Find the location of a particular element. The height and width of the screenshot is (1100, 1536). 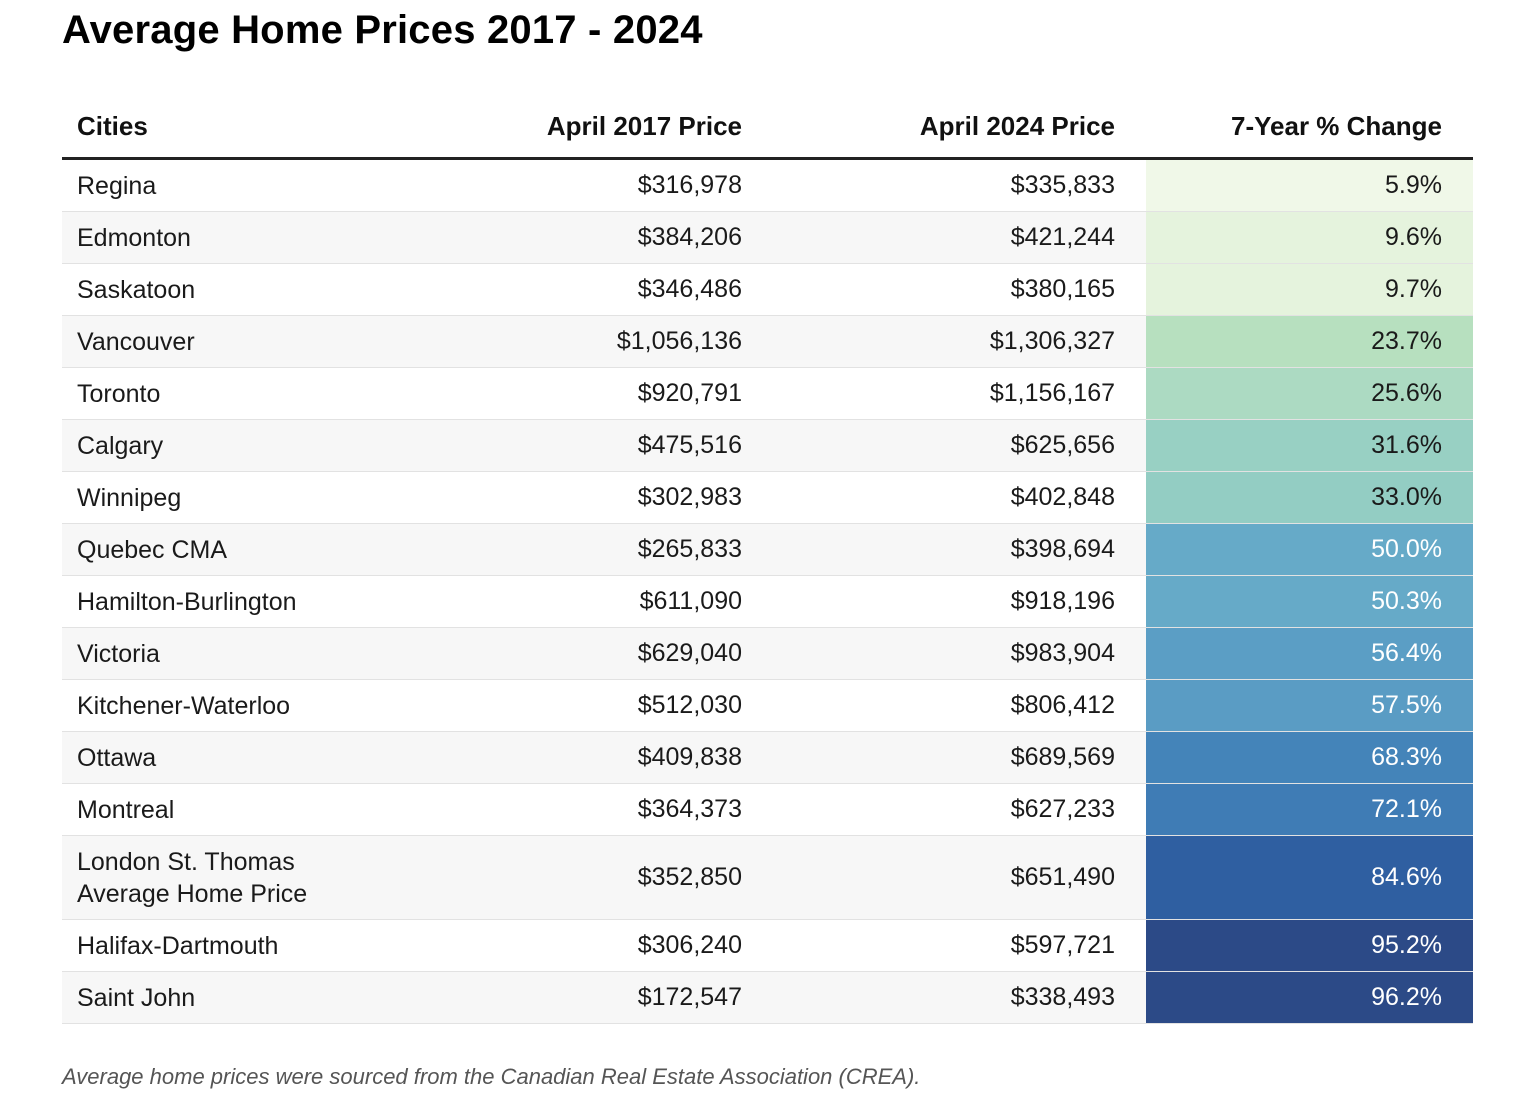

april-2017-price-cell: $352,850 is located at coordinates (689, 877).